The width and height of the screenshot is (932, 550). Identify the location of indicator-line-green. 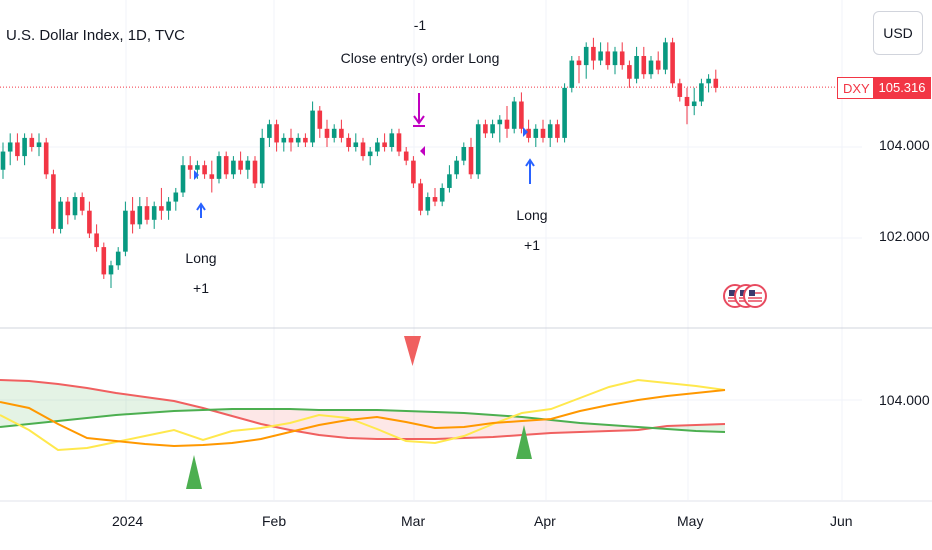
(363, 420).